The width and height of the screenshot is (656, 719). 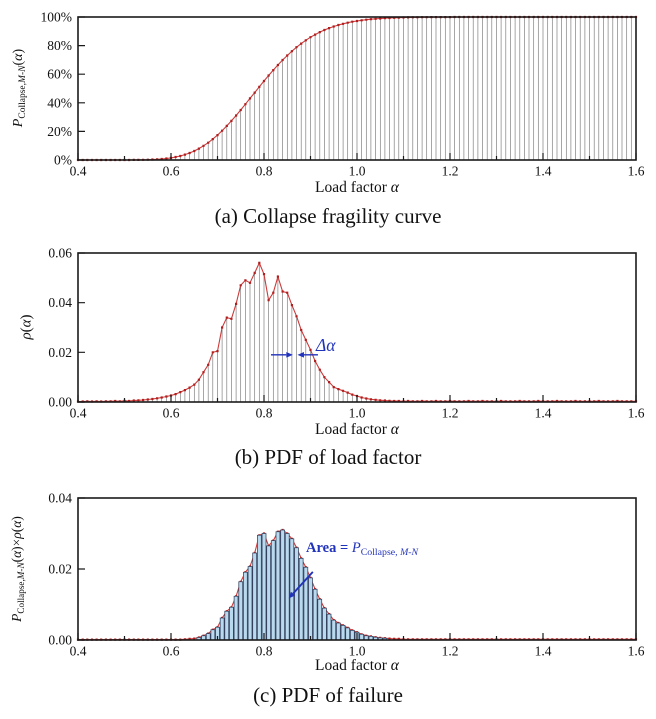 I want to click on y-tick-label: 20%, so click(x=59, y=131).